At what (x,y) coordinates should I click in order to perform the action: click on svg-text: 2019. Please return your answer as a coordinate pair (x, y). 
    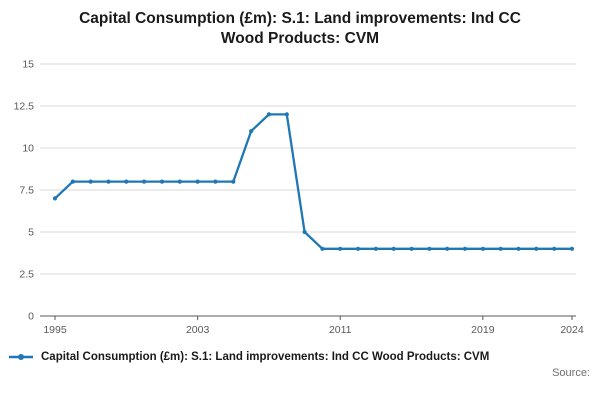
    Looking at the image, I should click on (483, 330).